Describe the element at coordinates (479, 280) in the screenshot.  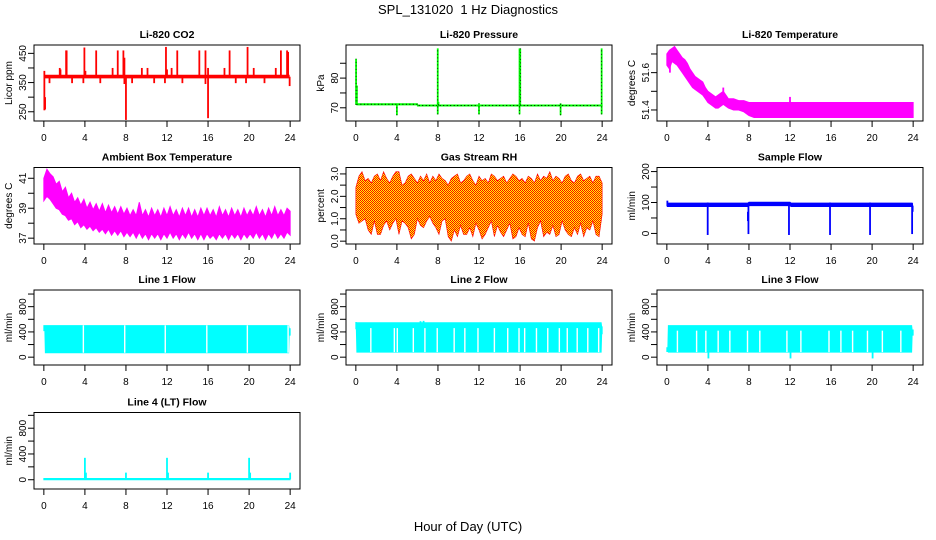
I see `panel-title: Line 2 Flow` at that location.